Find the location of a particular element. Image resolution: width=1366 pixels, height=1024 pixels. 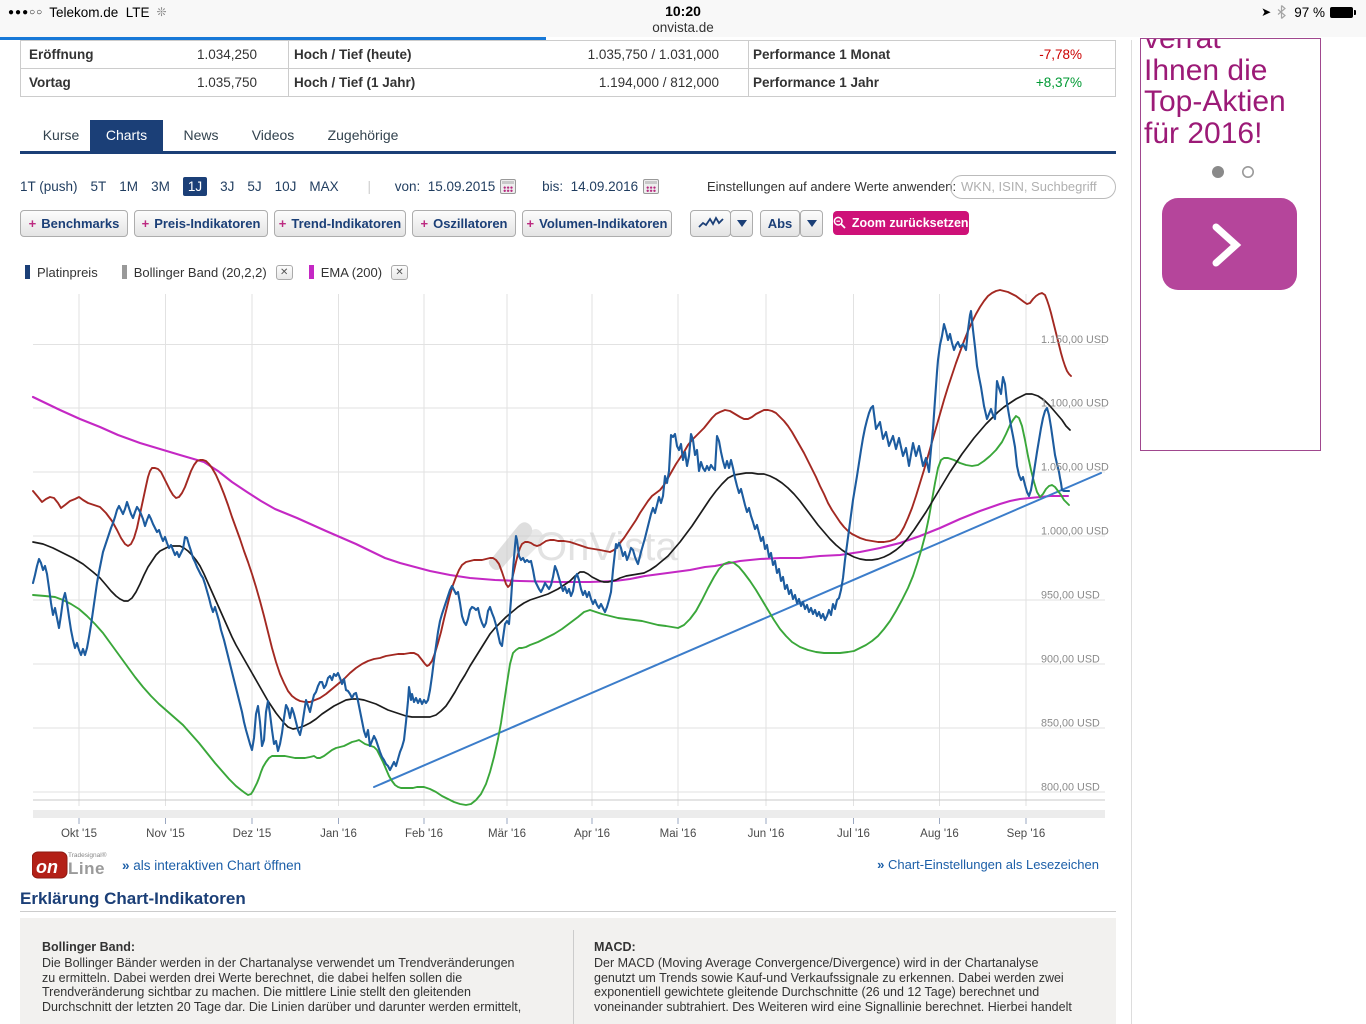

svg-text: Feb '16 is located at coordinates (424, 834).